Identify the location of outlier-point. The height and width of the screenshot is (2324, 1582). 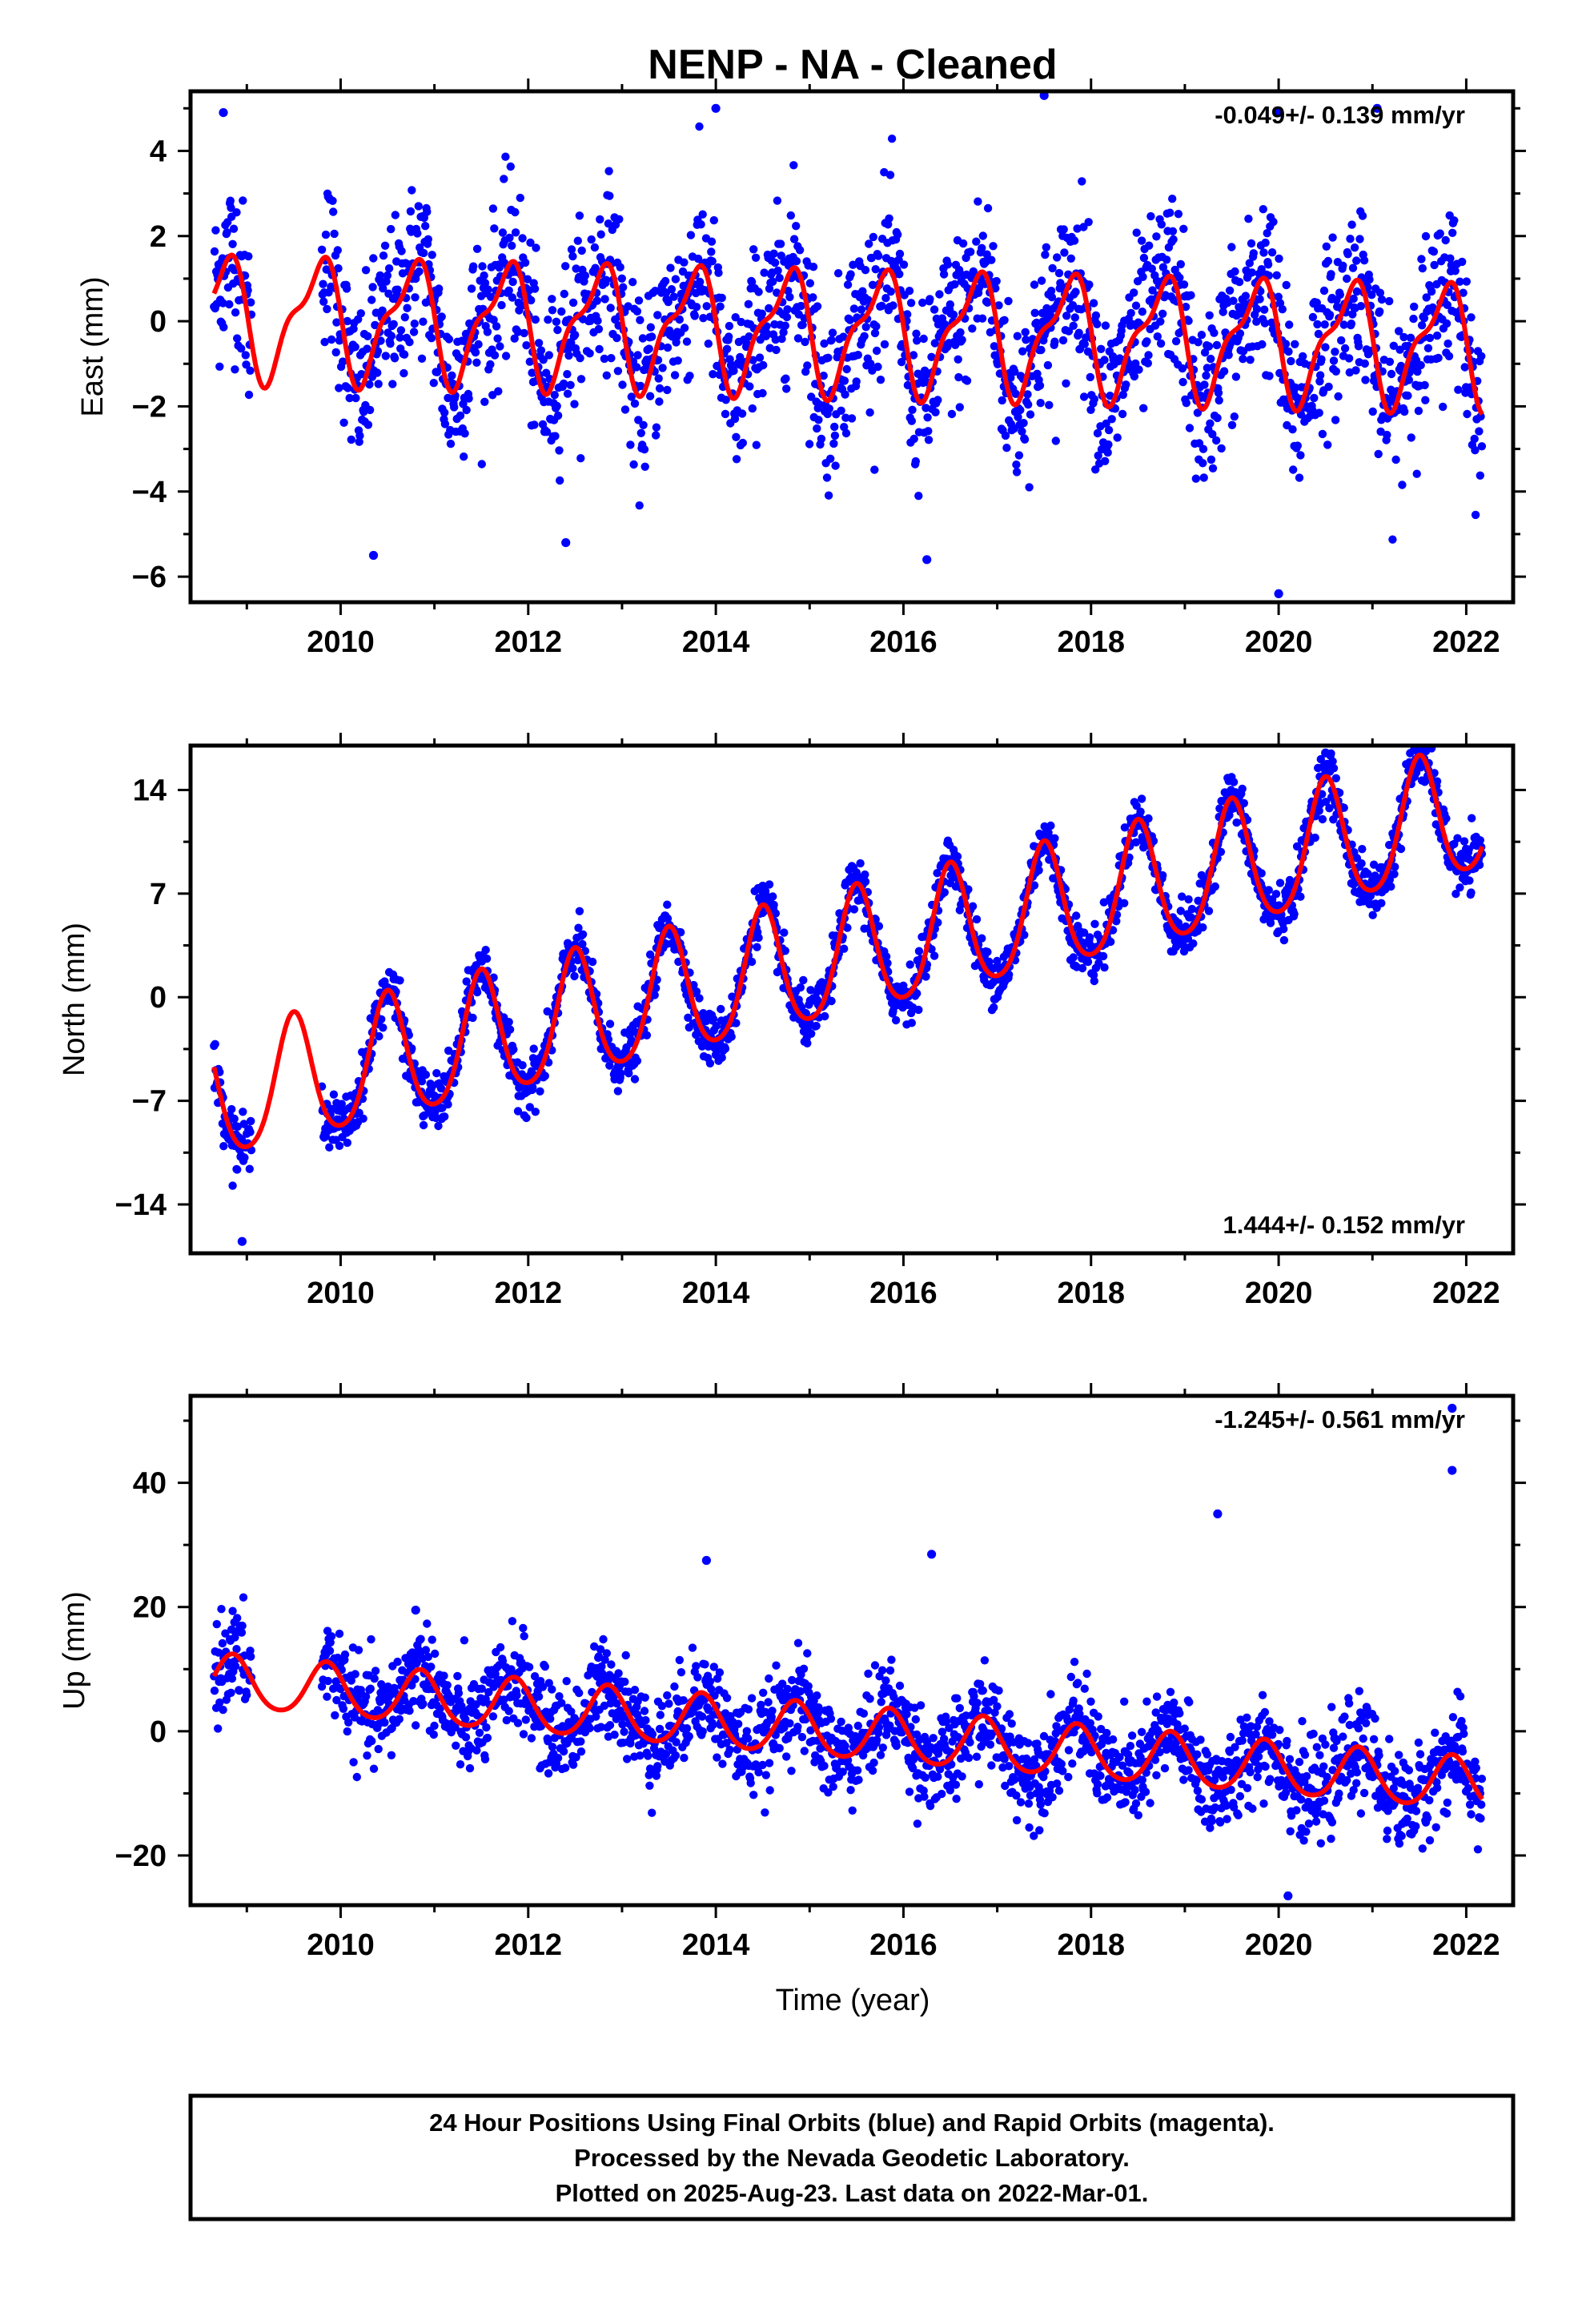
(1326, 753).